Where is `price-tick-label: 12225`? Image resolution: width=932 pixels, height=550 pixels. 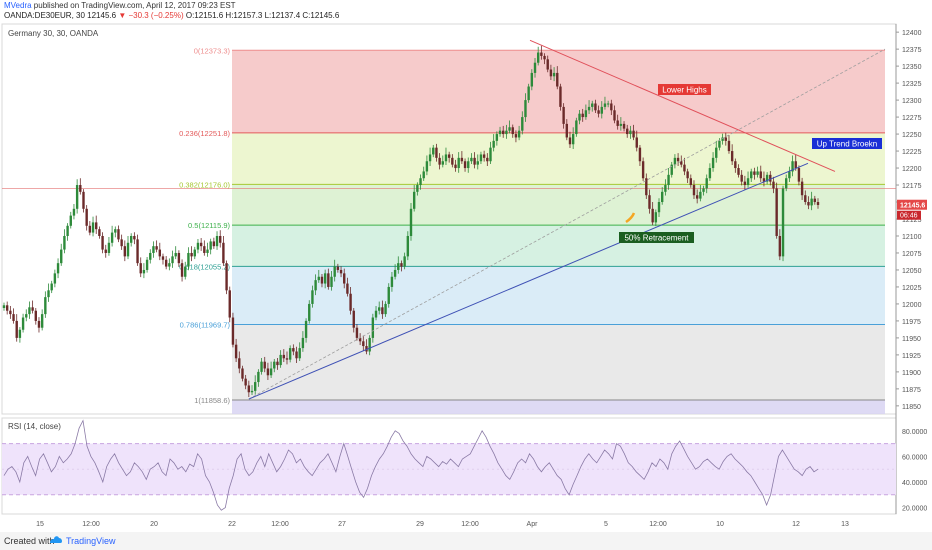 price-tick-label: 12225 is located at coordinates (912, 152).